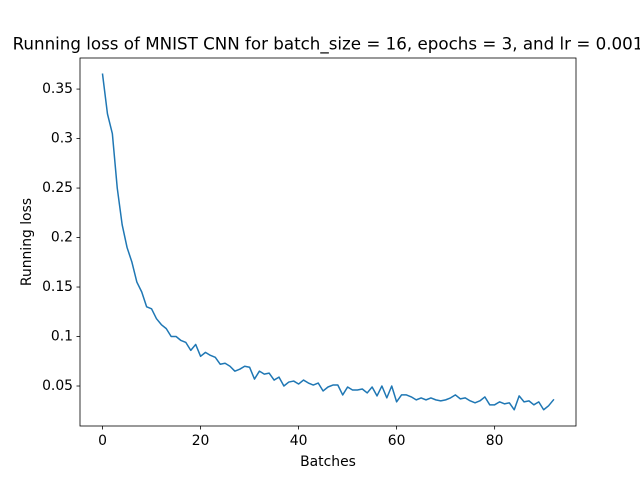  Describe the element at coordinates (328, 462) in the screenshot. I see `x-axis-label: Batches` at that location.